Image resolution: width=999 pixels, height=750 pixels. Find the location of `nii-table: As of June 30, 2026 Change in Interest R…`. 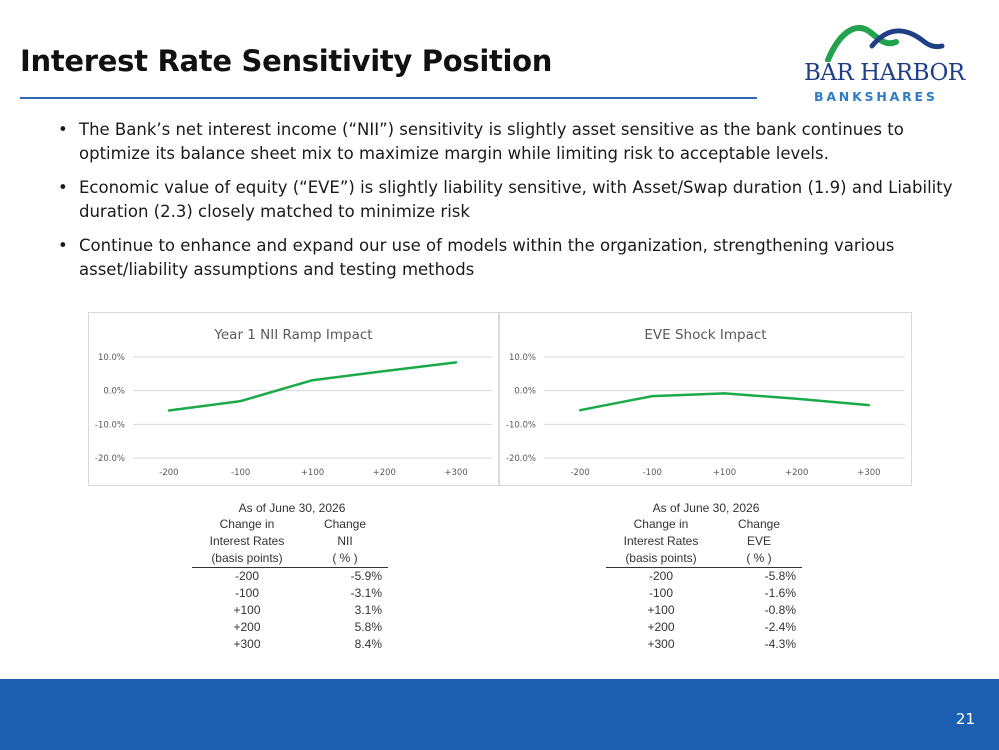

nii-table: As of June 30, 2026 Change in Interest R… is located at coordinates (292, 576).